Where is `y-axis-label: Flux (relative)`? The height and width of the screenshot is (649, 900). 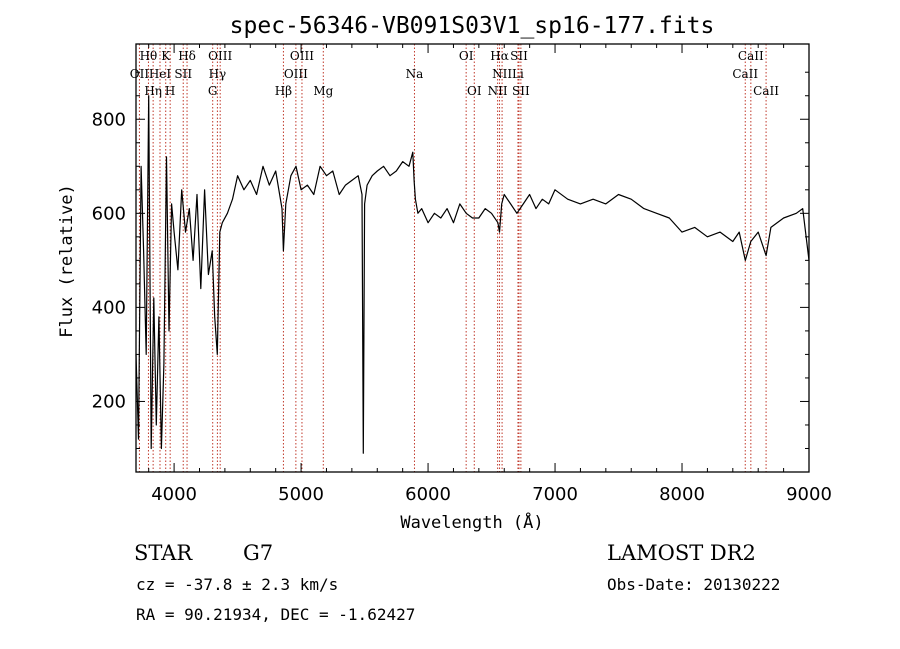
y-axis-label: Flux (relative) is located at coordinates (67, 261).